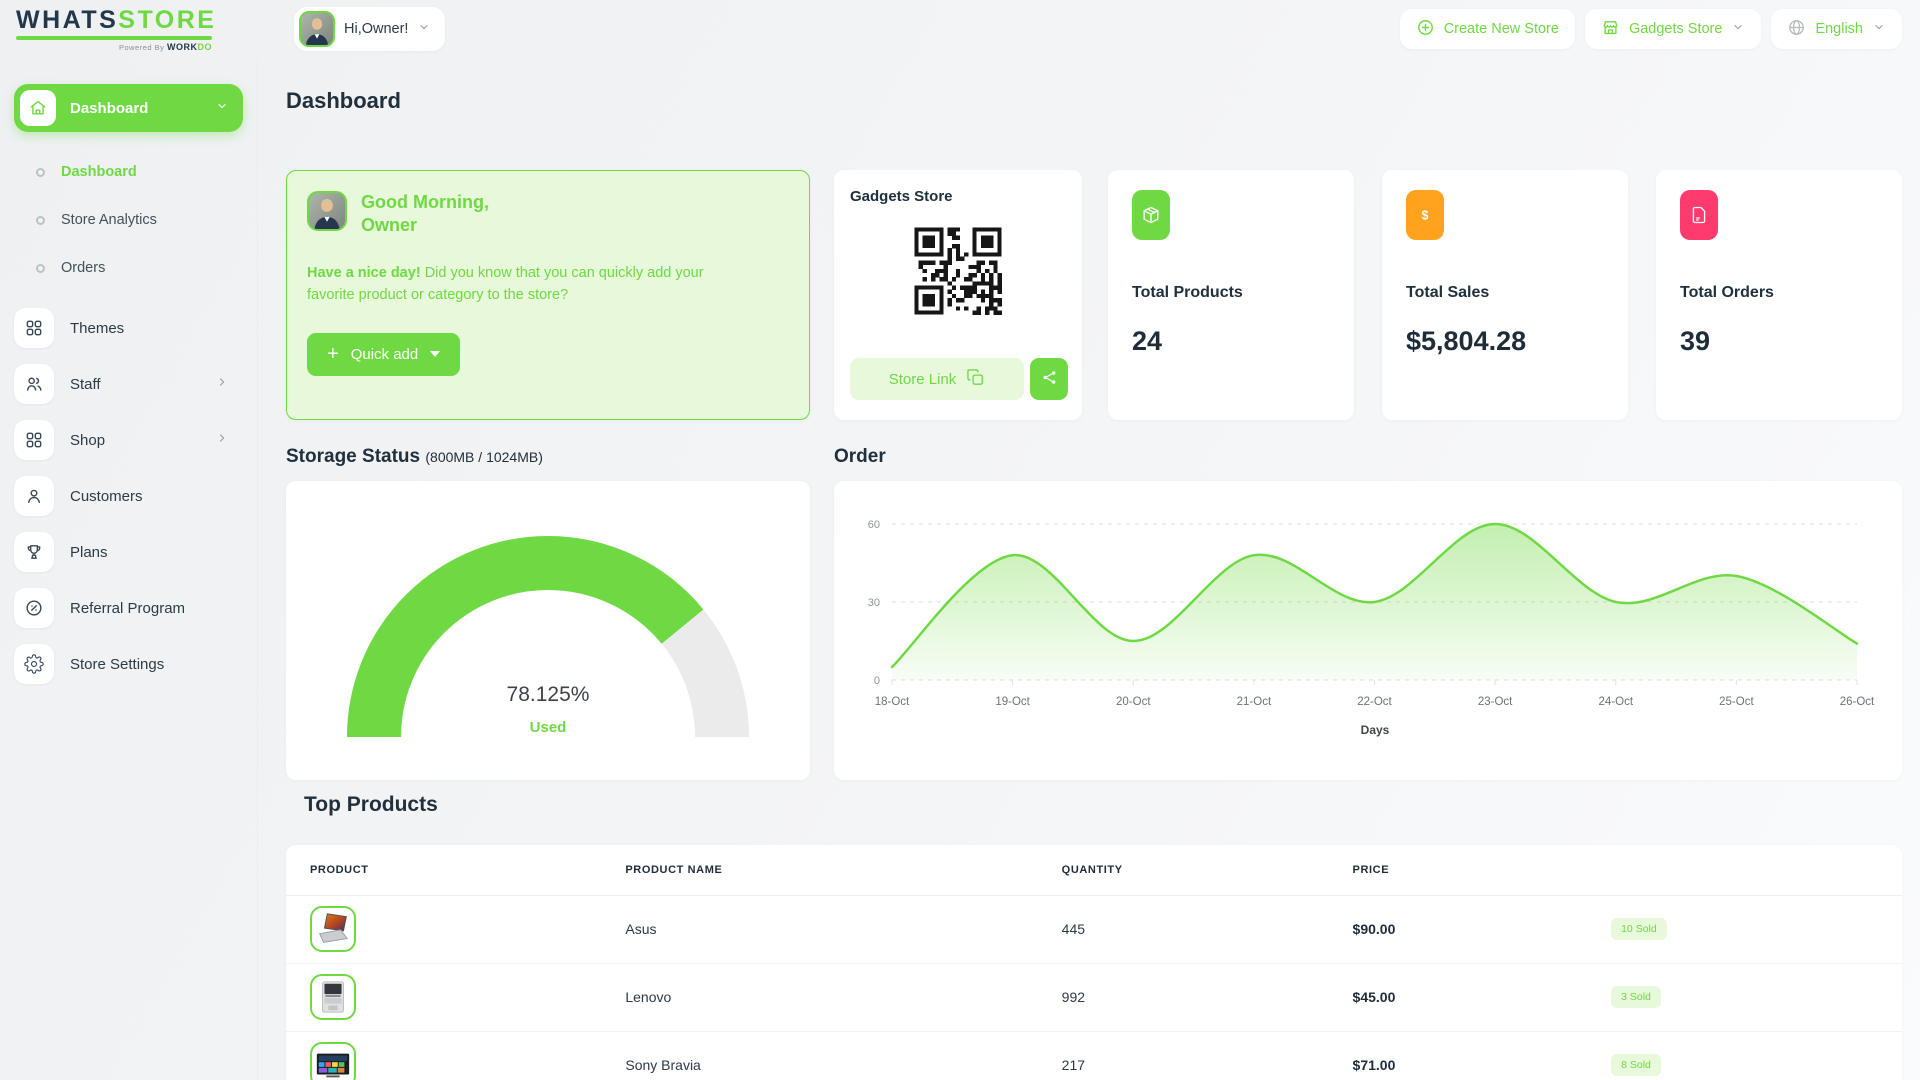 This screenshot has width=1920, height=1080. Describe the element at coordinates (128, 268) in the screenshot. I see `sidebar-item-orders: Orders` at that location.